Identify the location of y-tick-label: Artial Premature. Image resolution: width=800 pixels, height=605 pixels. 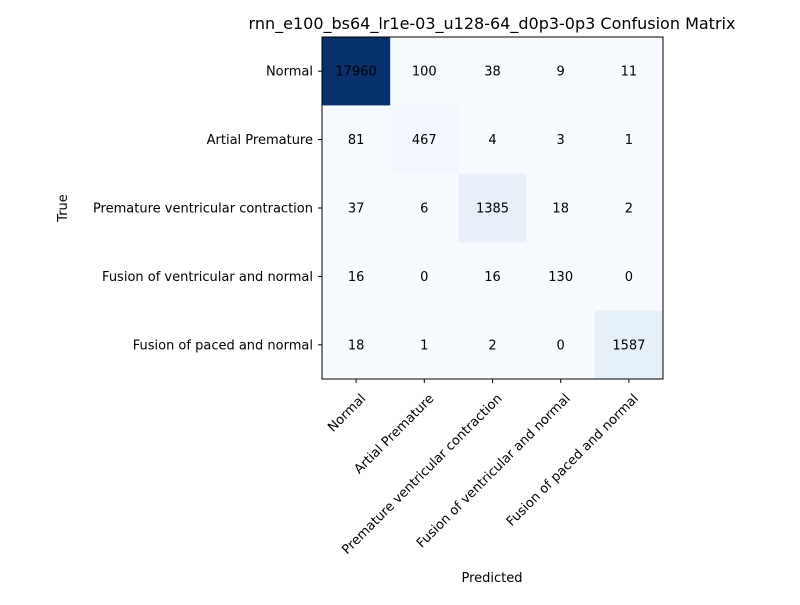
(260, 140).